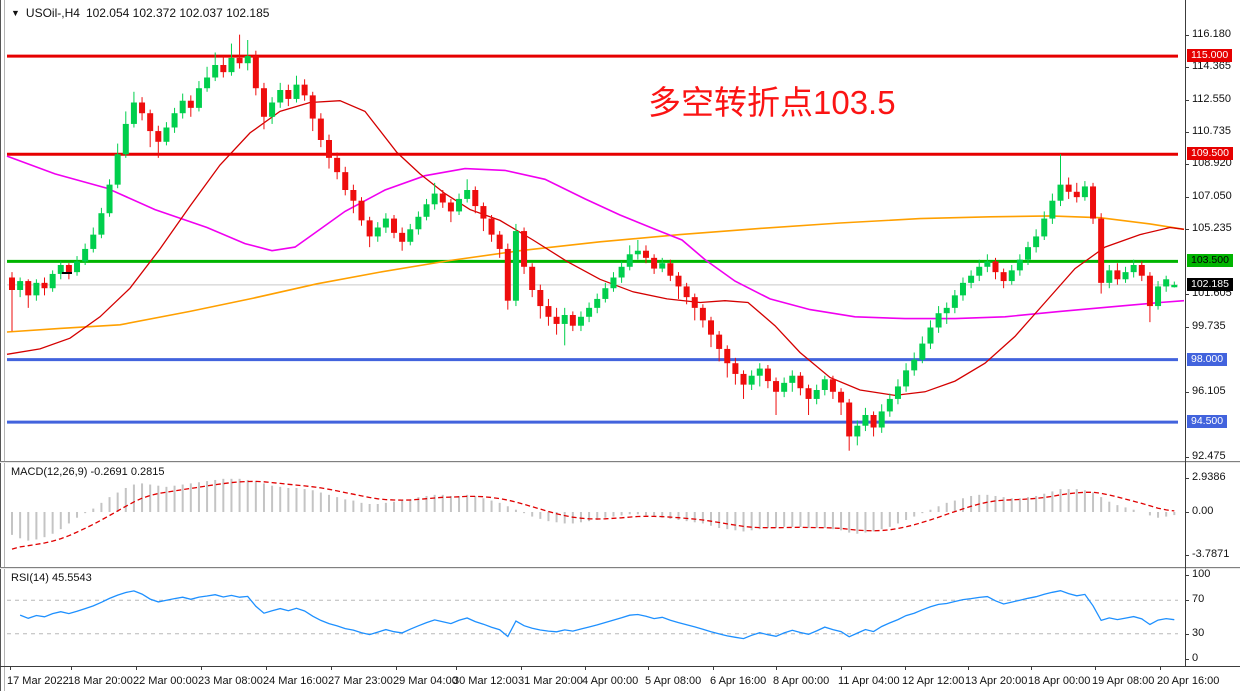 The height and width of the screenshot is (691, 1240). Describe the element at coordinates (1210, 56) in the screenshot. I see `level-flag-115.000: 115.000` at that location.